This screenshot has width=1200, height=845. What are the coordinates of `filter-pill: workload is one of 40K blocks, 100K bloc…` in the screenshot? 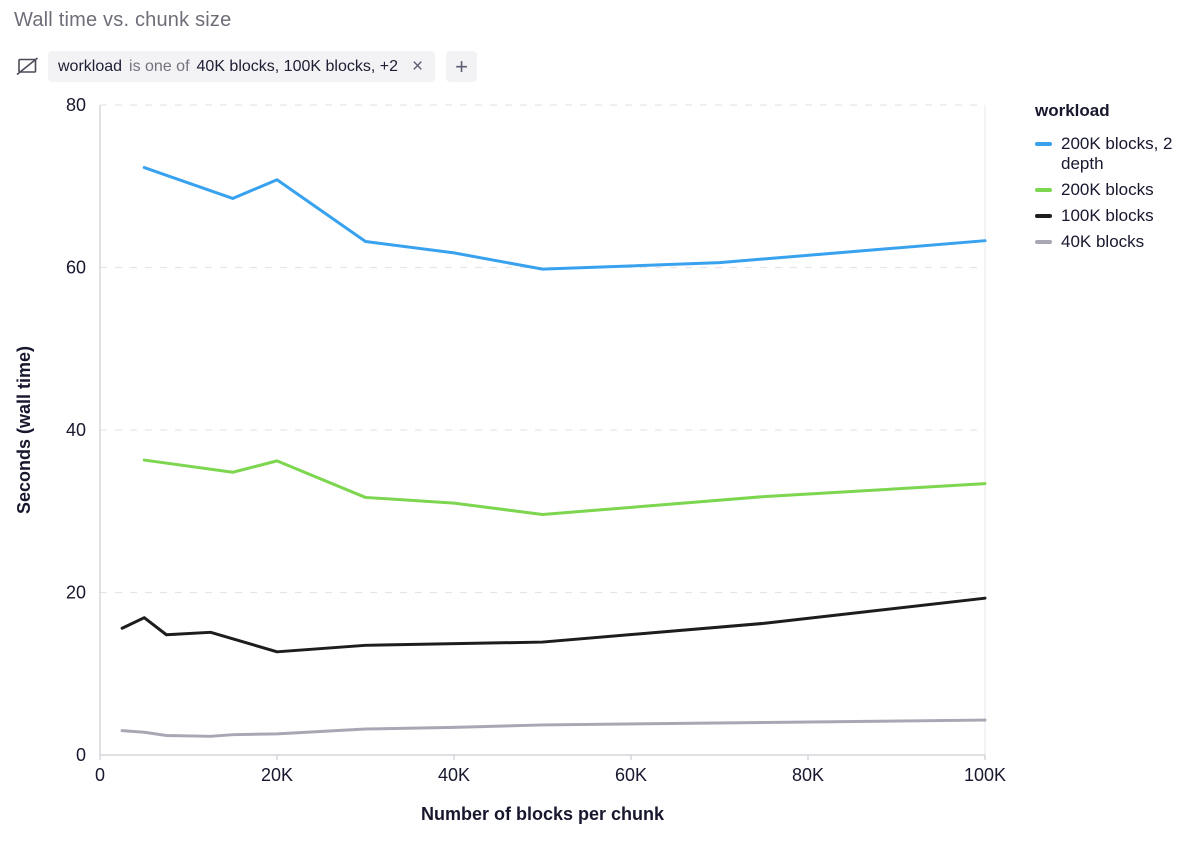 It's located at (242, 66).